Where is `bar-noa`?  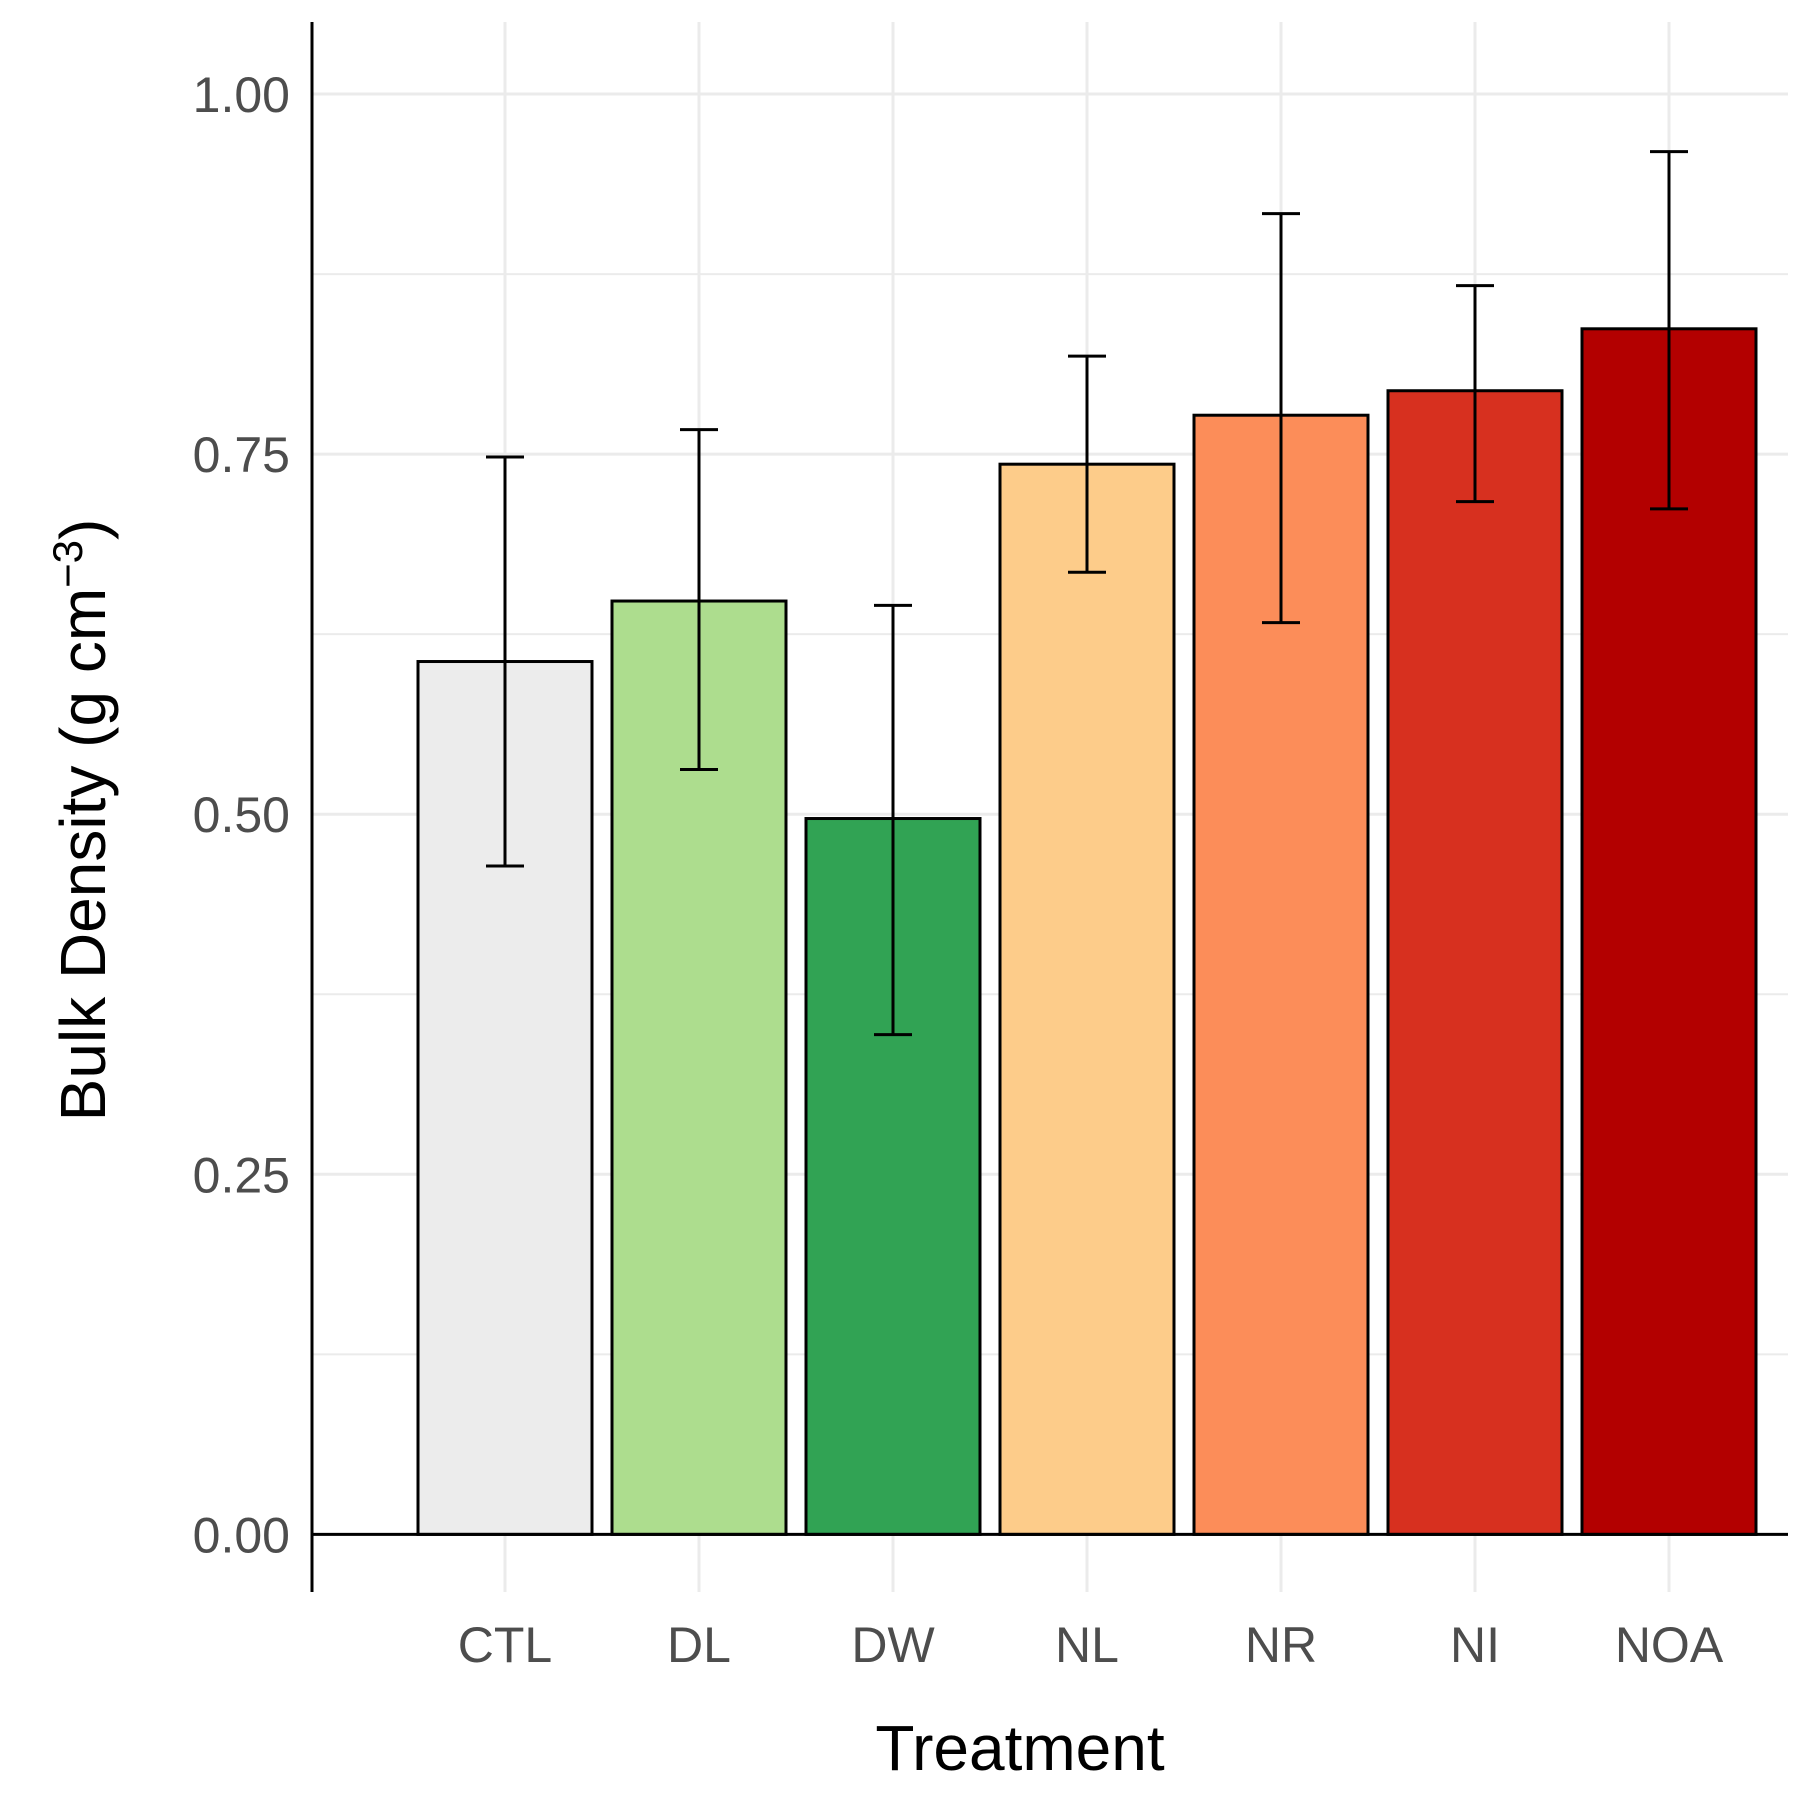 bar-noa is located at coordinates (1669, 931).